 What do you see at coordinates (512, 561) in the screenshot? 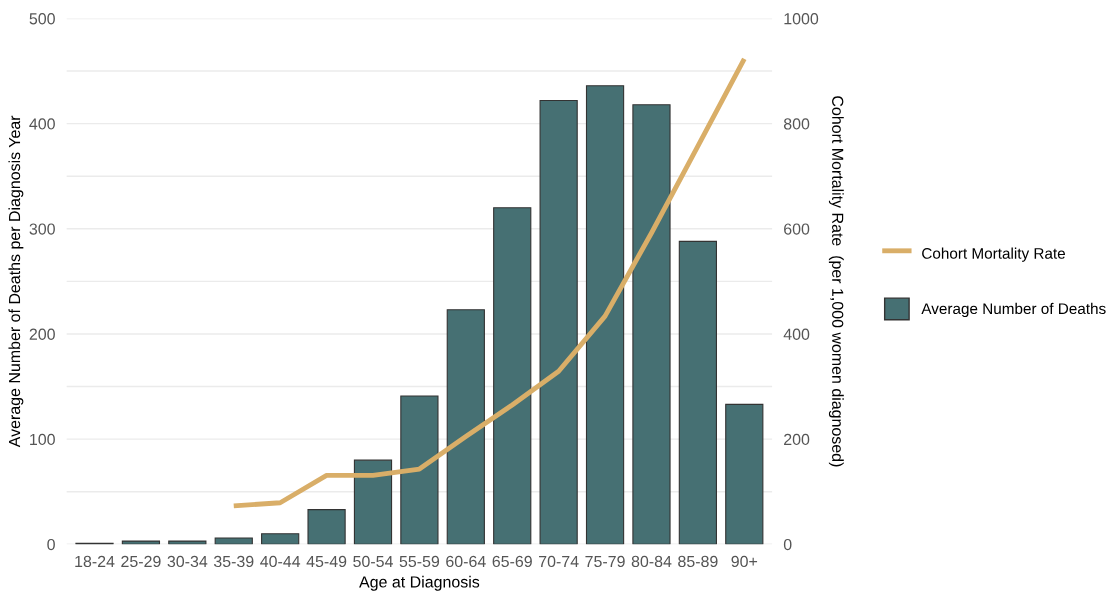
I see `x-tick-label: 65-69` at bounding box center [512, 561].